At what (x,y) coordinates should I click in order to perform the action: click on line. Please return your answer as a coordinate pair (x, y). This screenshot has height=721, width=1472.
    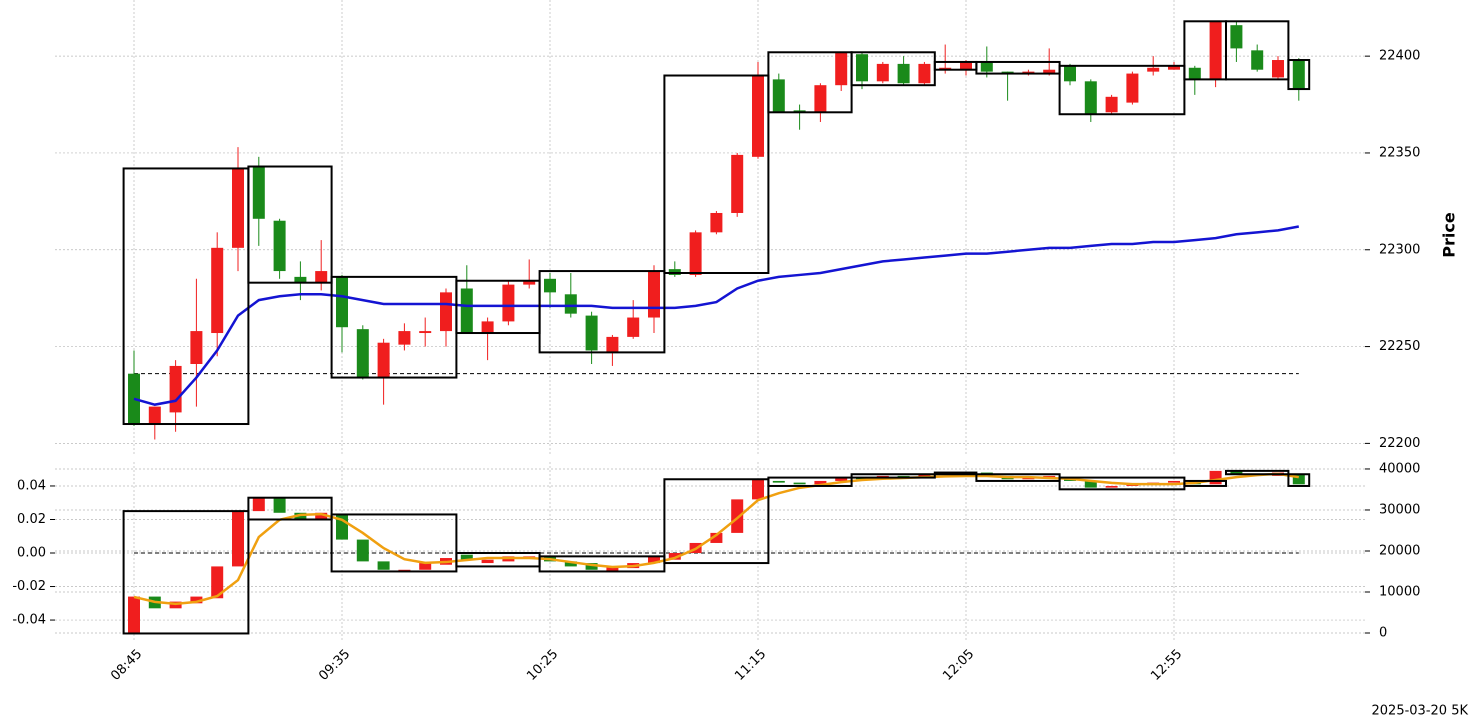
    Looking at the image, I should click on (716, 539).